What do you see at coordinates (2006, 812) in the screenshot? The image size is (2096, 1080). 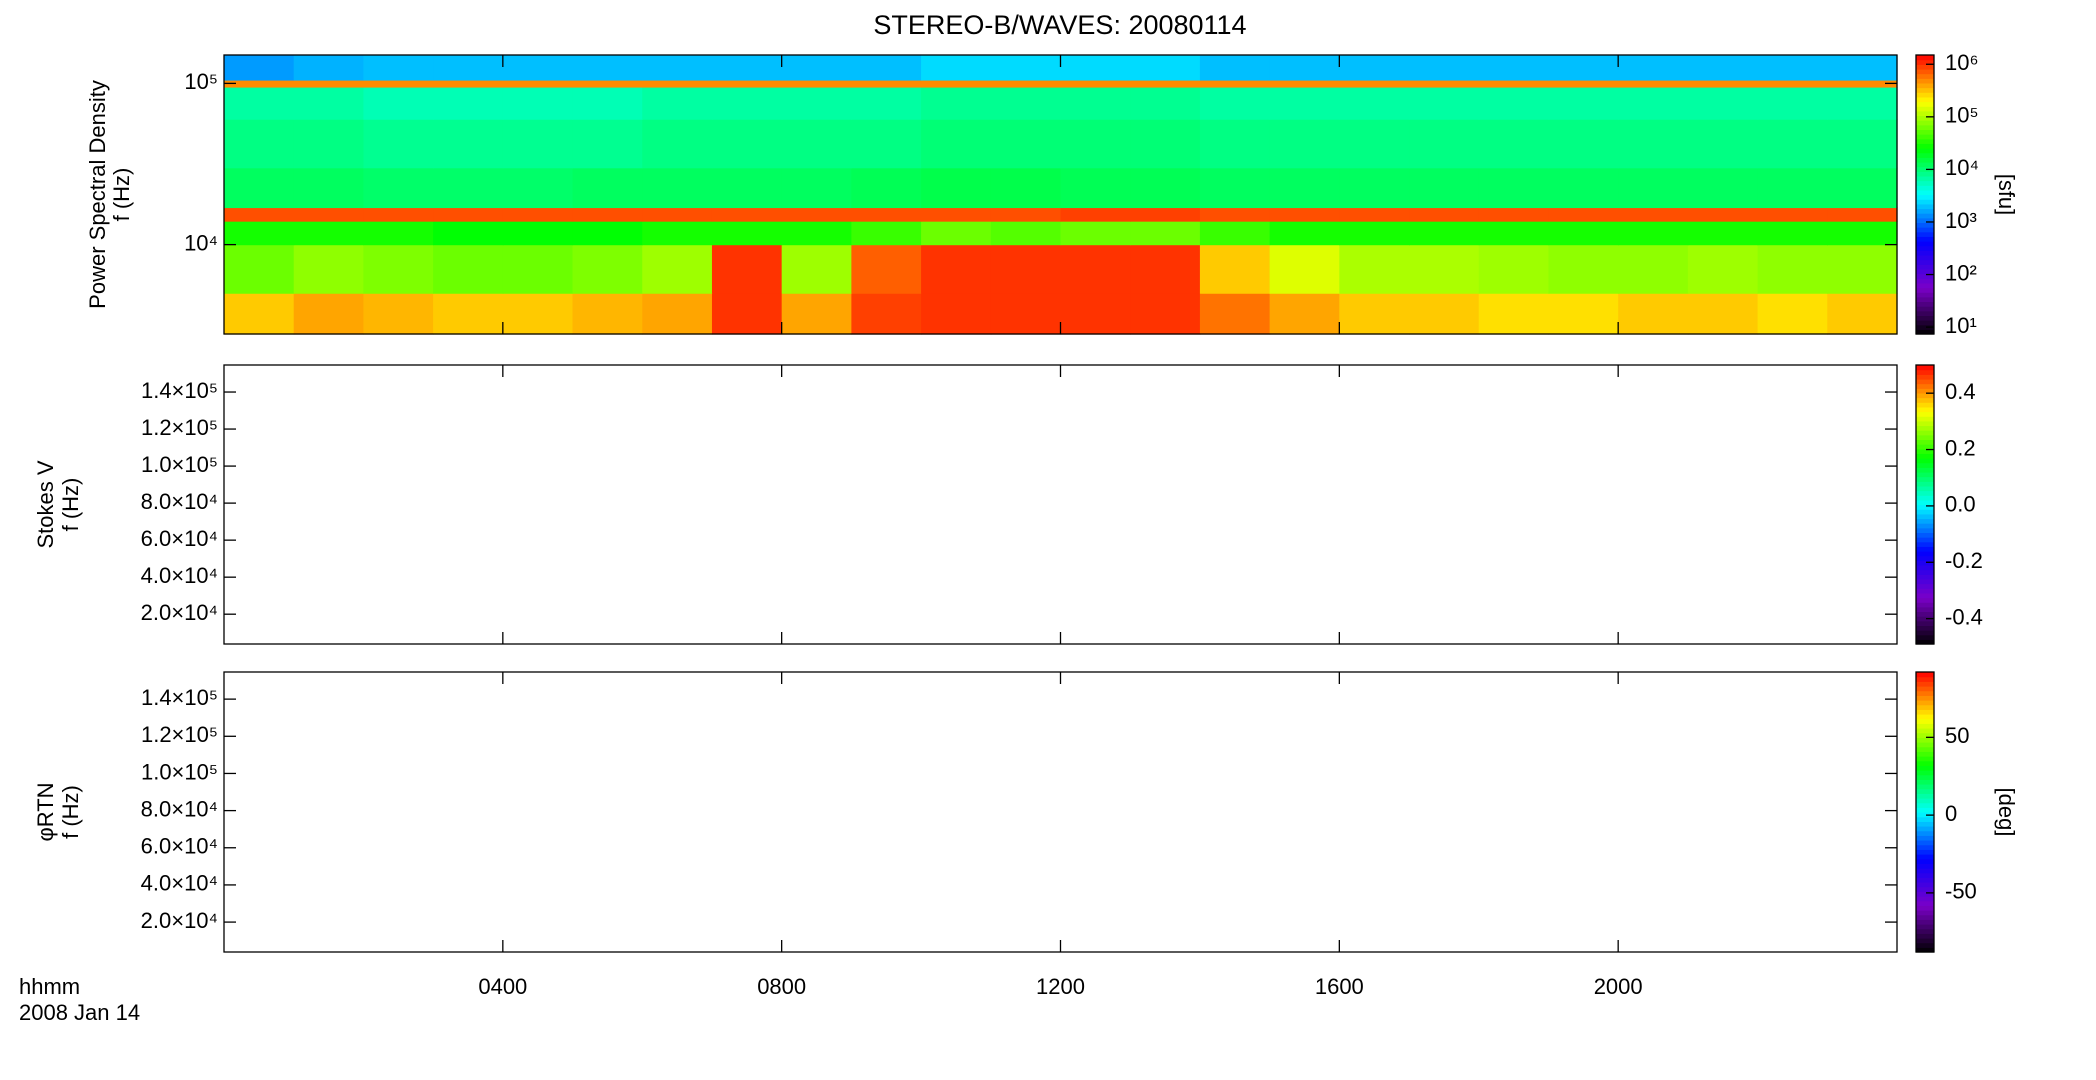 I see `colorbar-label: [deg]` at bounding box center [2006, 812].